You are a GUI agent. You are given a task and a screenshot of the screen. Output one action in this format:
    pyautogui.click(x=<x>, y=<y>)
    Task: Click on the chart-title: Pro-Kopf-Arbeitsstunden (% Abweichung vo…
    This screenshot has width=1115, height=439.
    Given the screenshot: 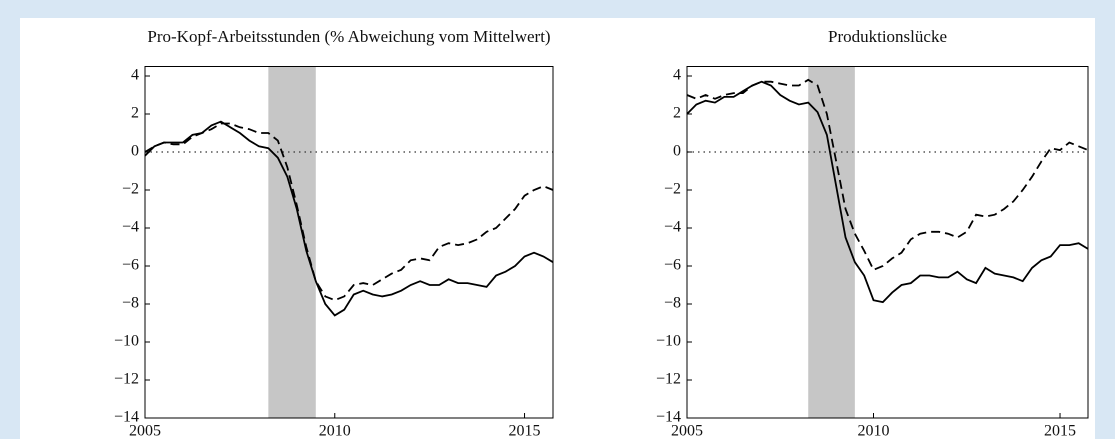 What is the action you would take?
    pyautogui.click(x=348, y=36)
    